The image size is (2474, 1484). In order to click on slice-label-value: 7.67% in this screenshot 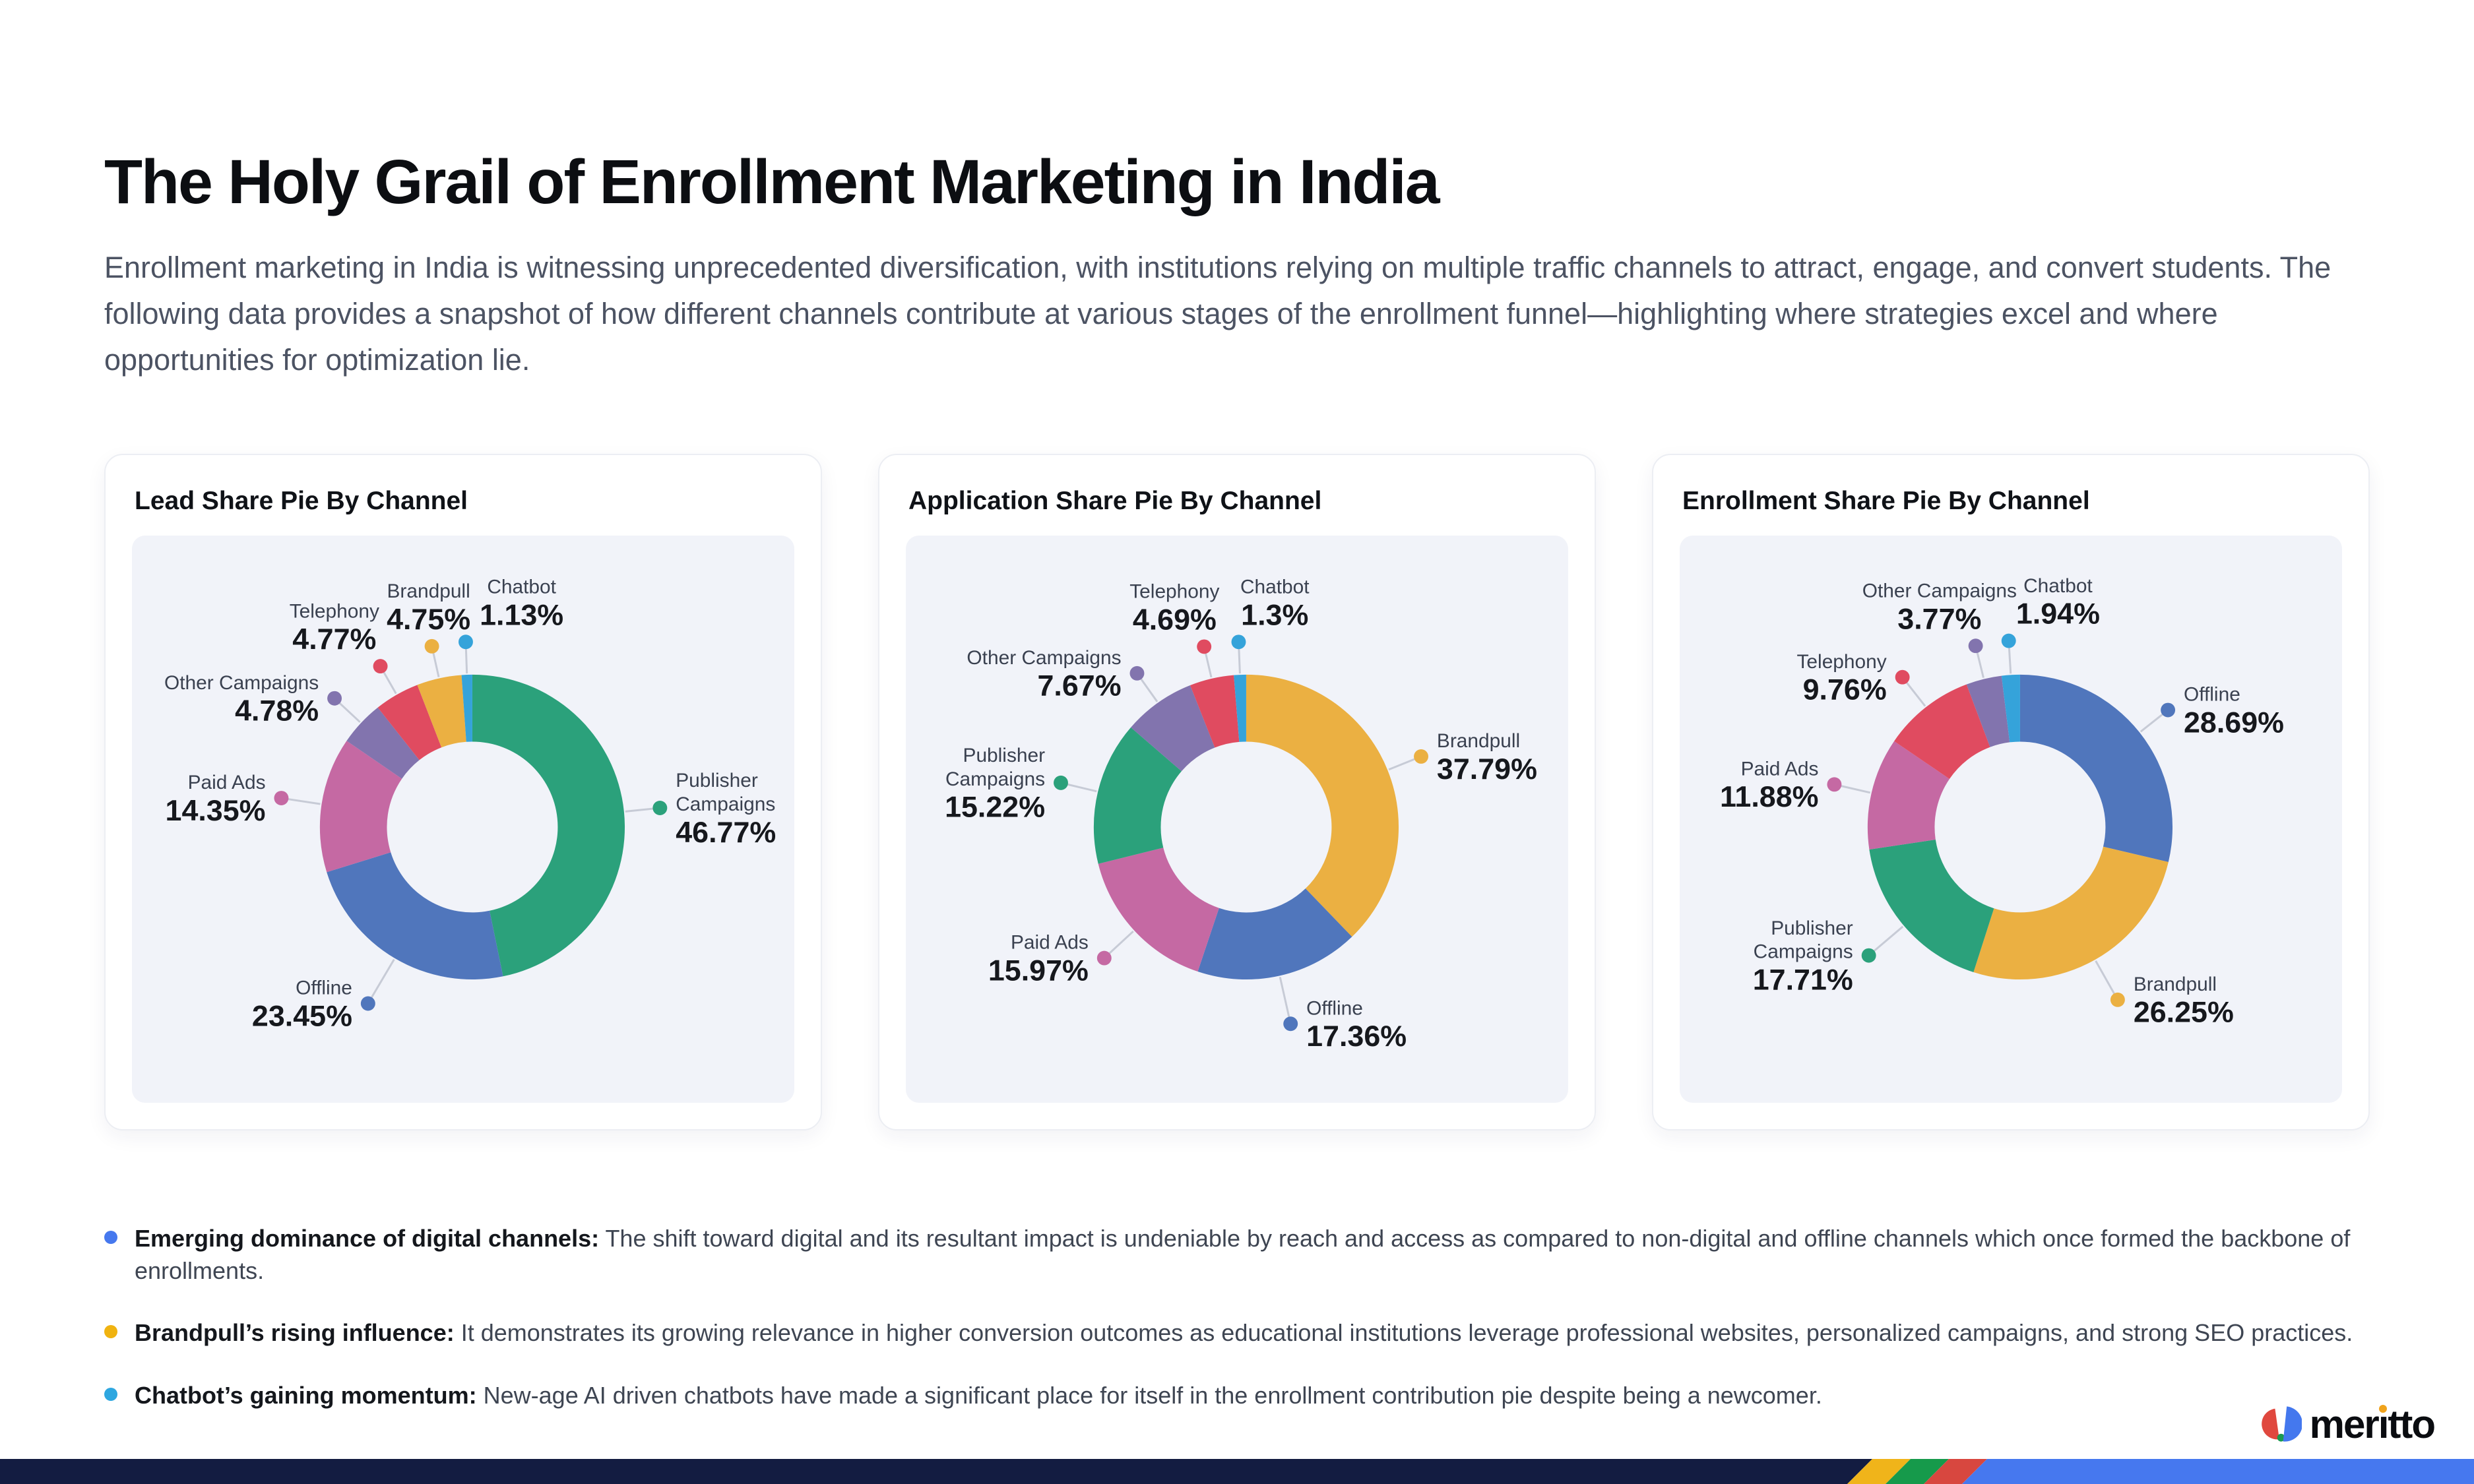, I will do `click(1079, 685)`.